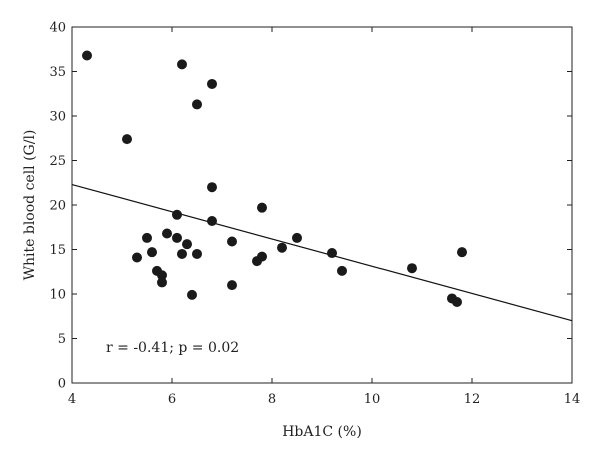 The height and width of the screenshot is (458, 600). What do you see at coordinates (172, 348) in the screenshot?
I see `correlation-annotation: r = -0.41; p = 0.02` at bounding box center [172, 348].